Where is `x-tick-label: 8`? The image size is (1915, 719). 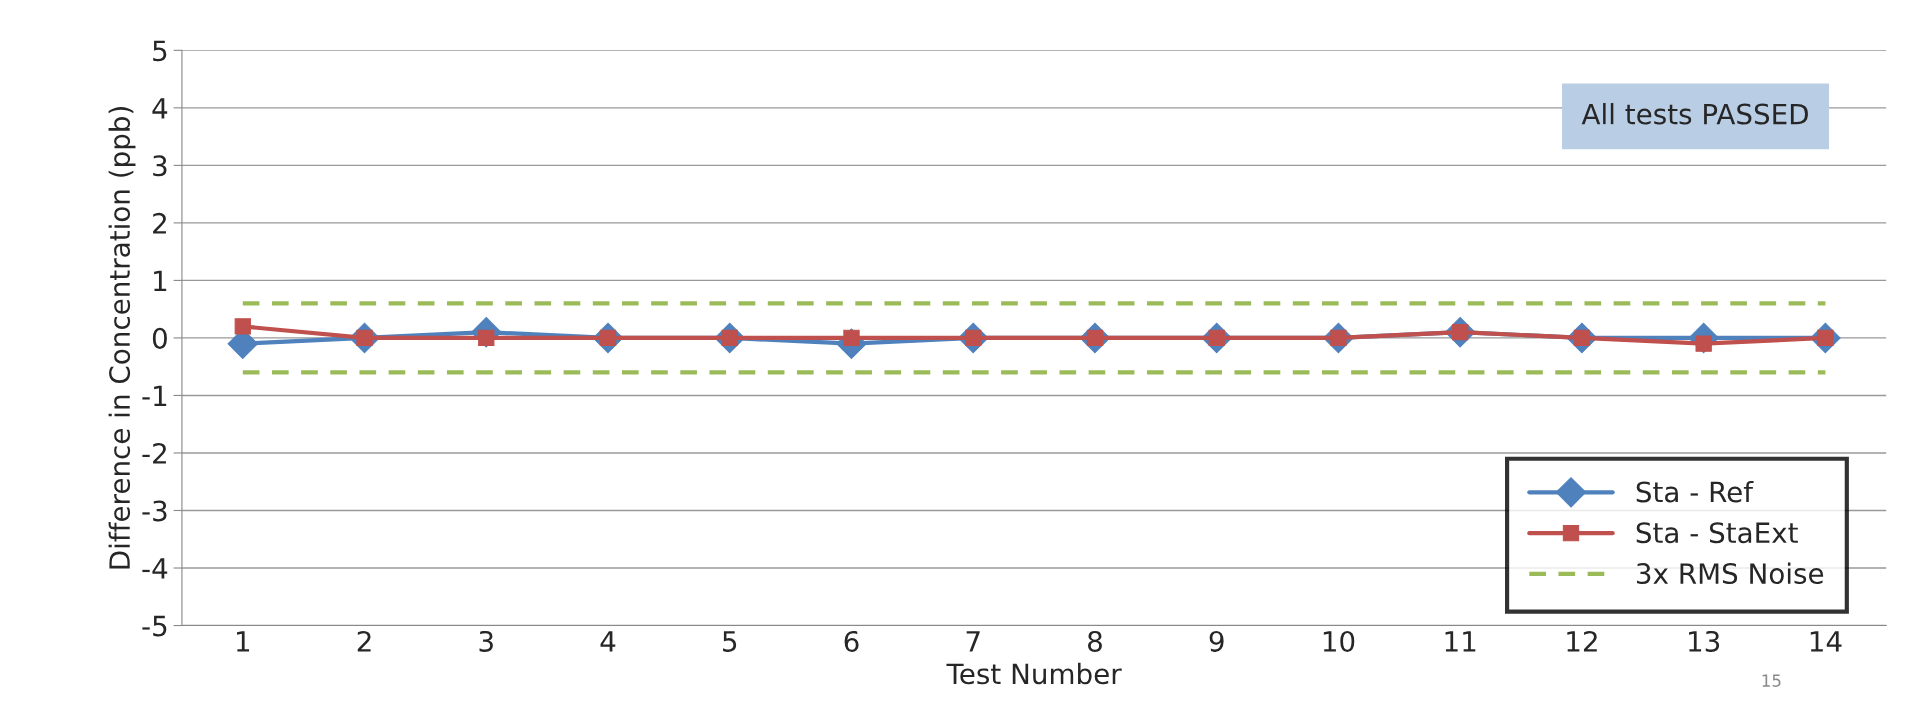 x-tick-label: 8 is located at coordinates (1095, 641).